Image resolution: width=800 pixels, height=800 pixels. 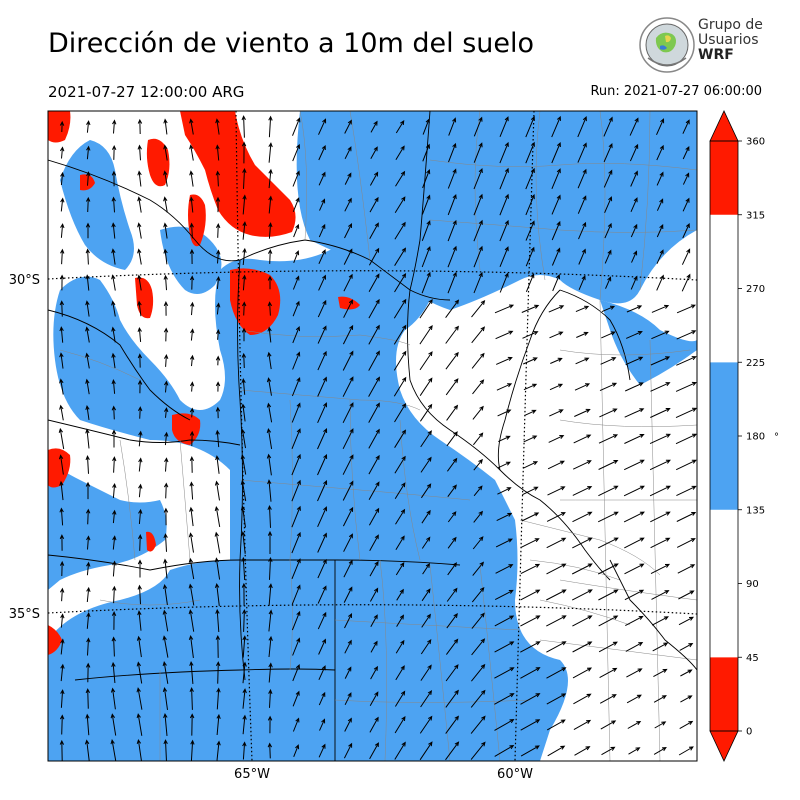 I want to click on lon-label-60w: 60°W, so click(x=515, y=774).